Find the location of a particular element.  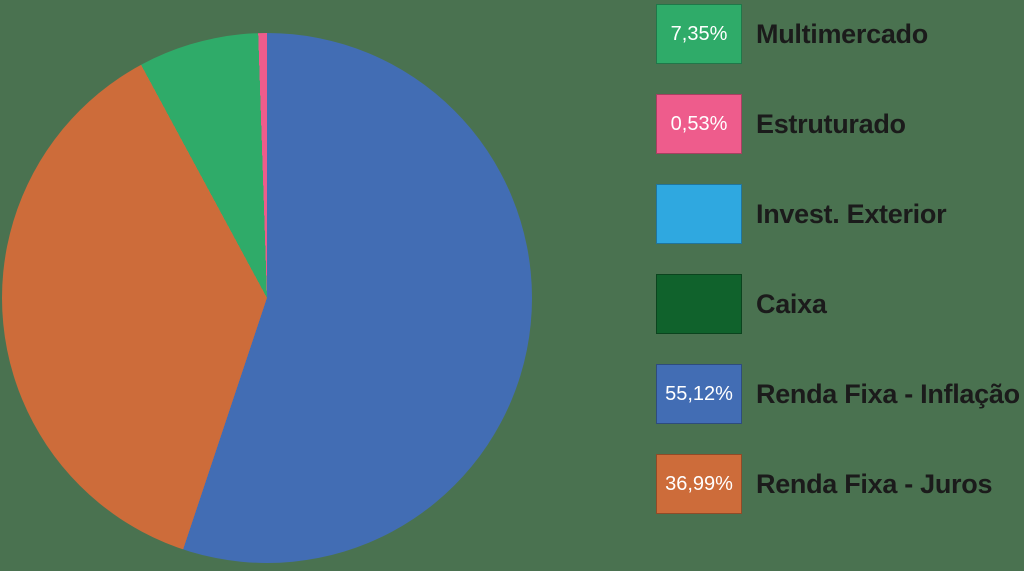

legend-swatch-estruturado: 0,53% is located at coordinates (699, 124).